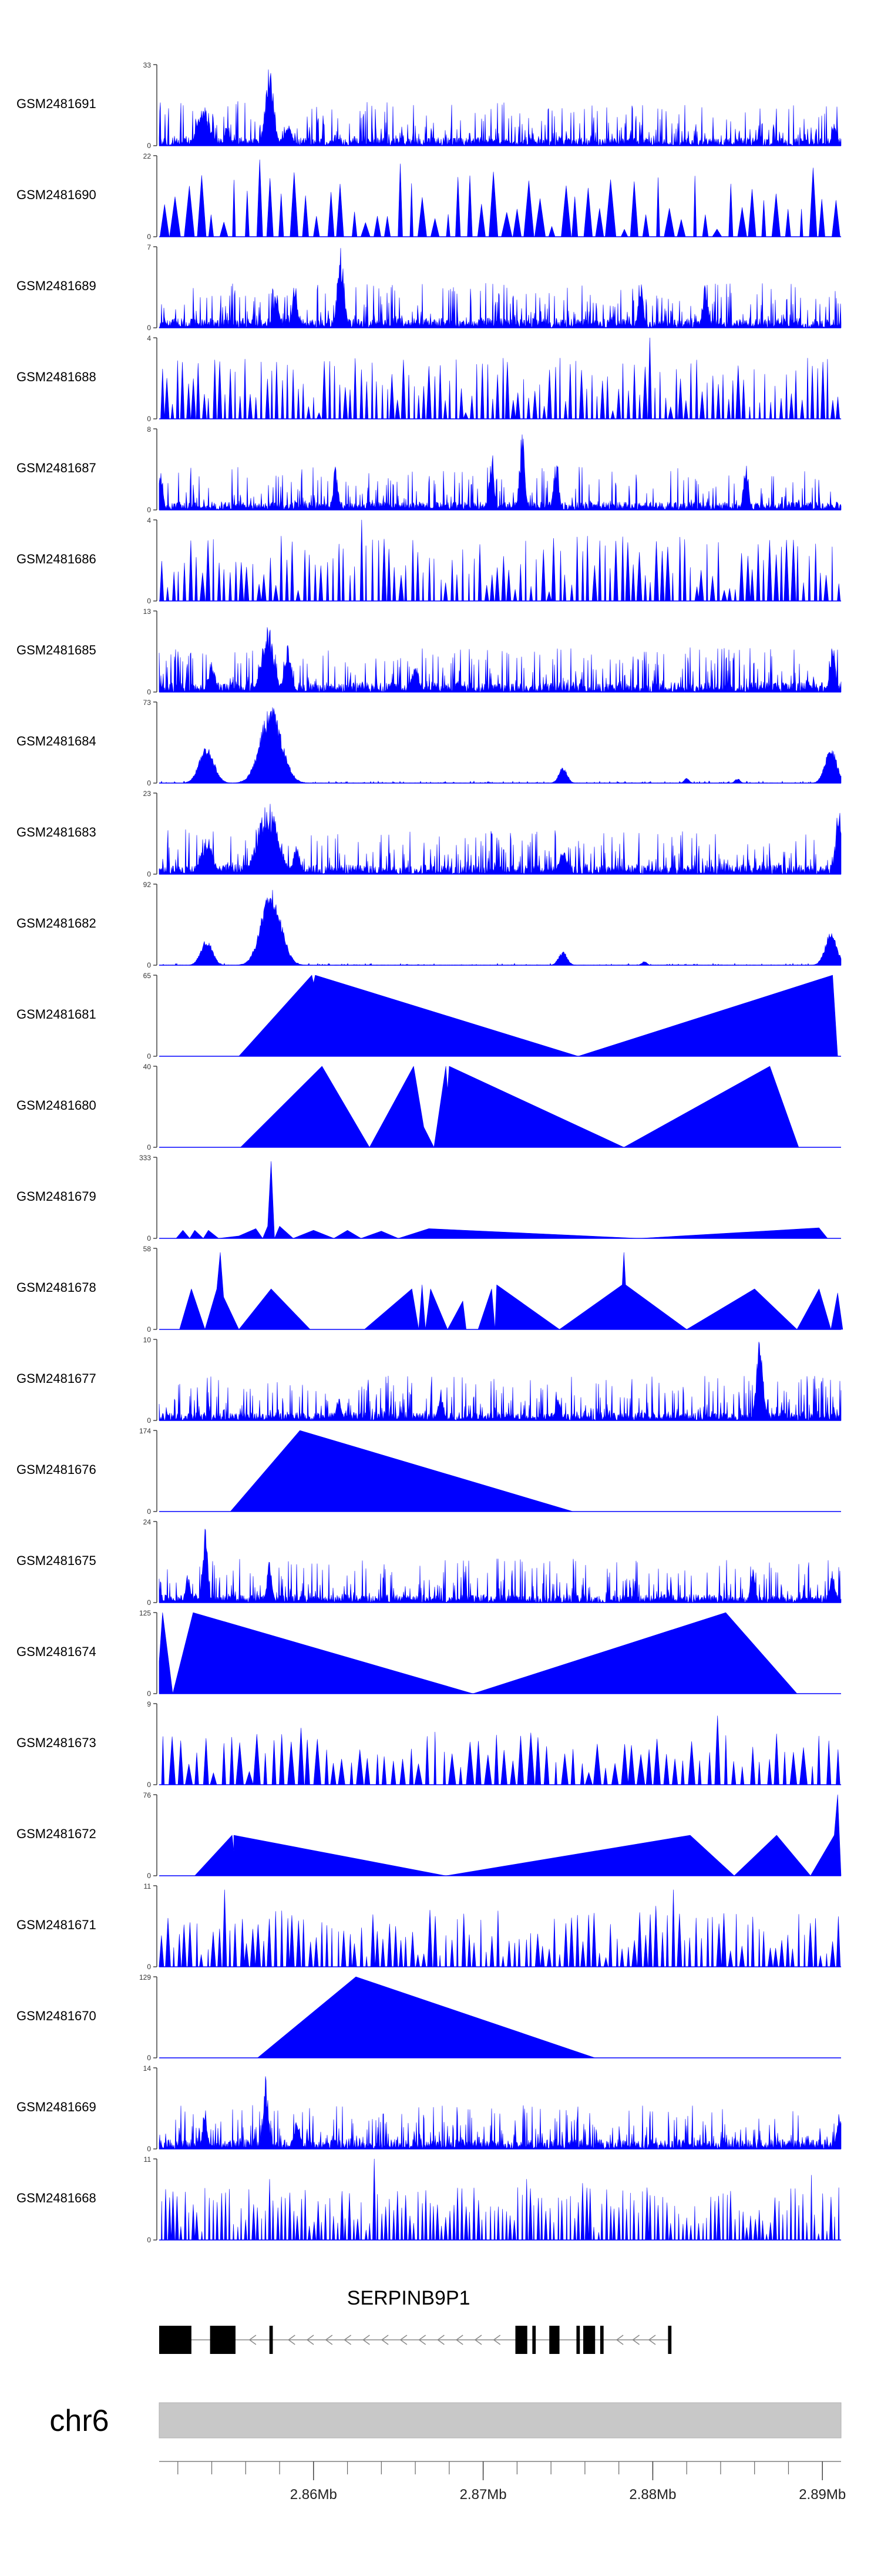 This screenshot has width=881, height=2576. I want to click on track-label: GSM2481680, so click(56, 1105).